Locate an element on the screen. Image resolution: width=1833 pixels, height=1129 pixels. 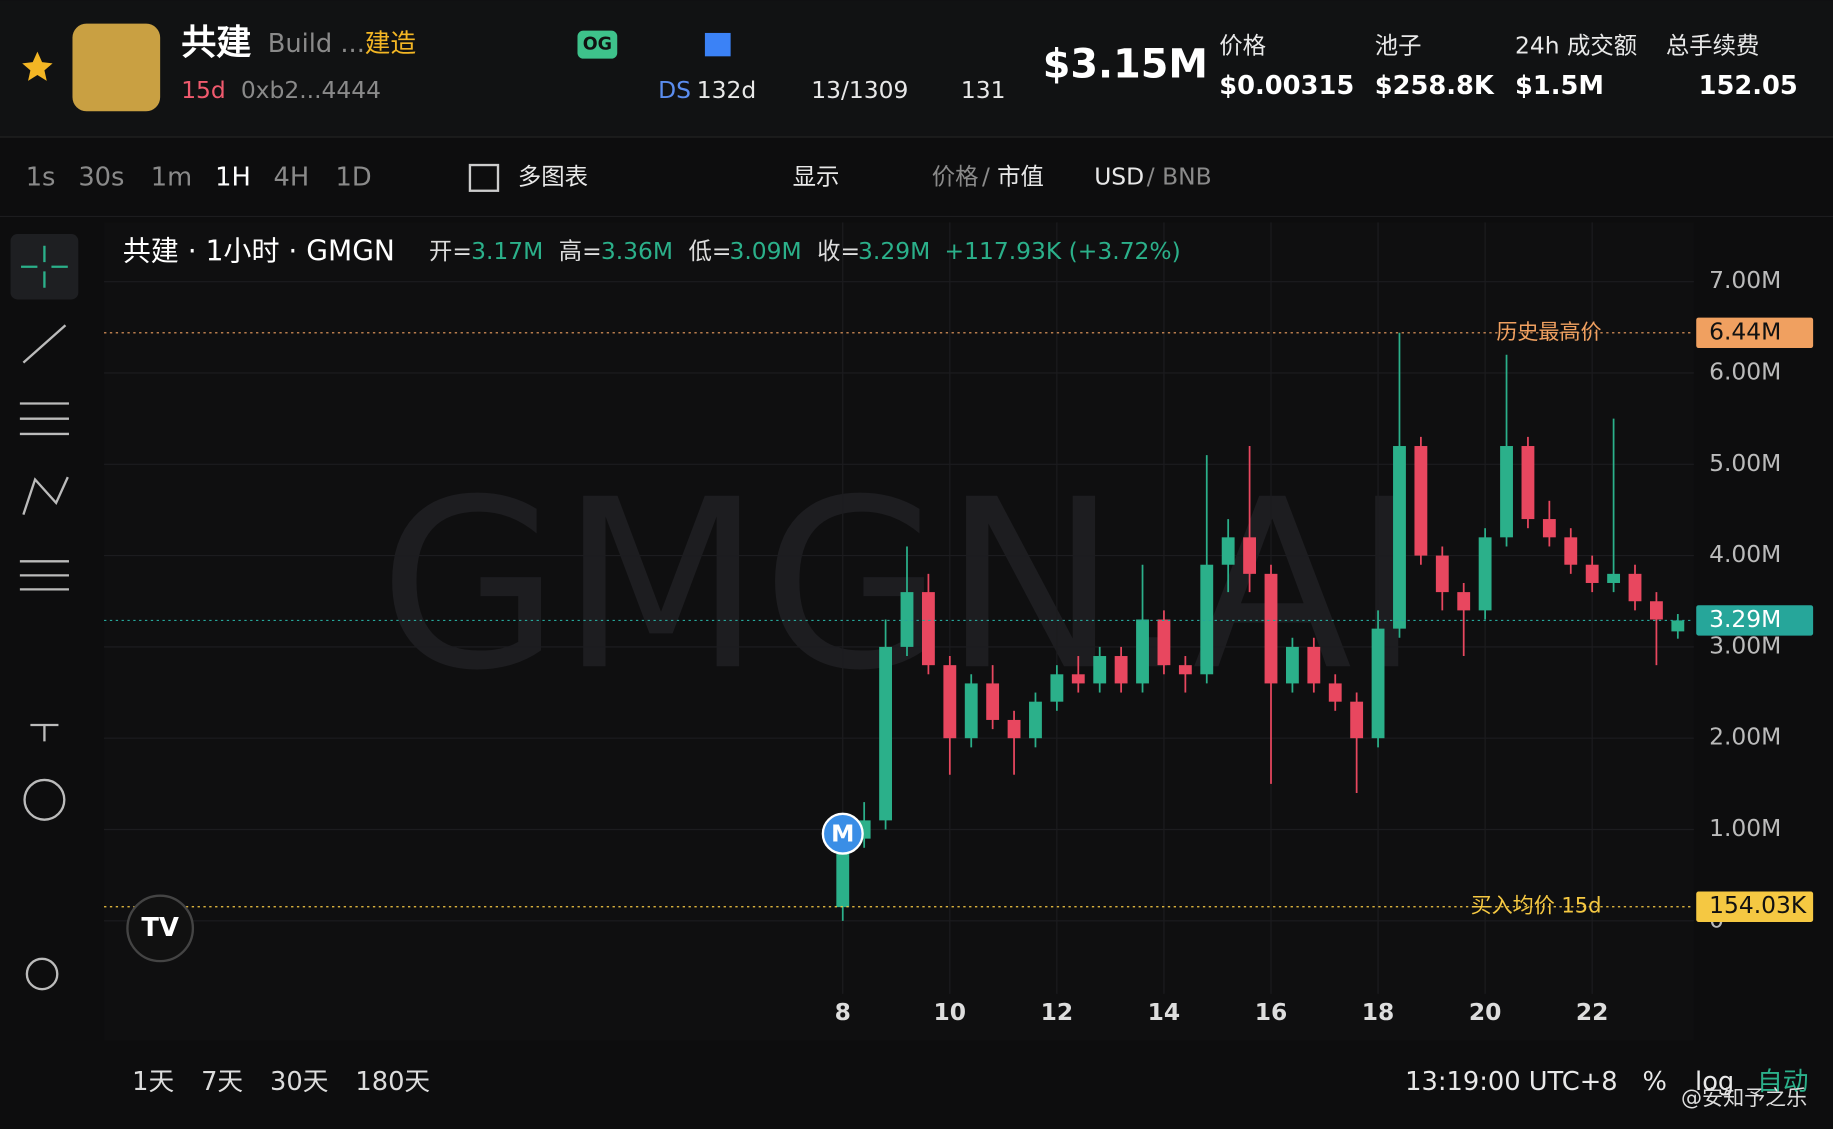
y-tick-label: 2.00M is located at coordinates (1745, 737).